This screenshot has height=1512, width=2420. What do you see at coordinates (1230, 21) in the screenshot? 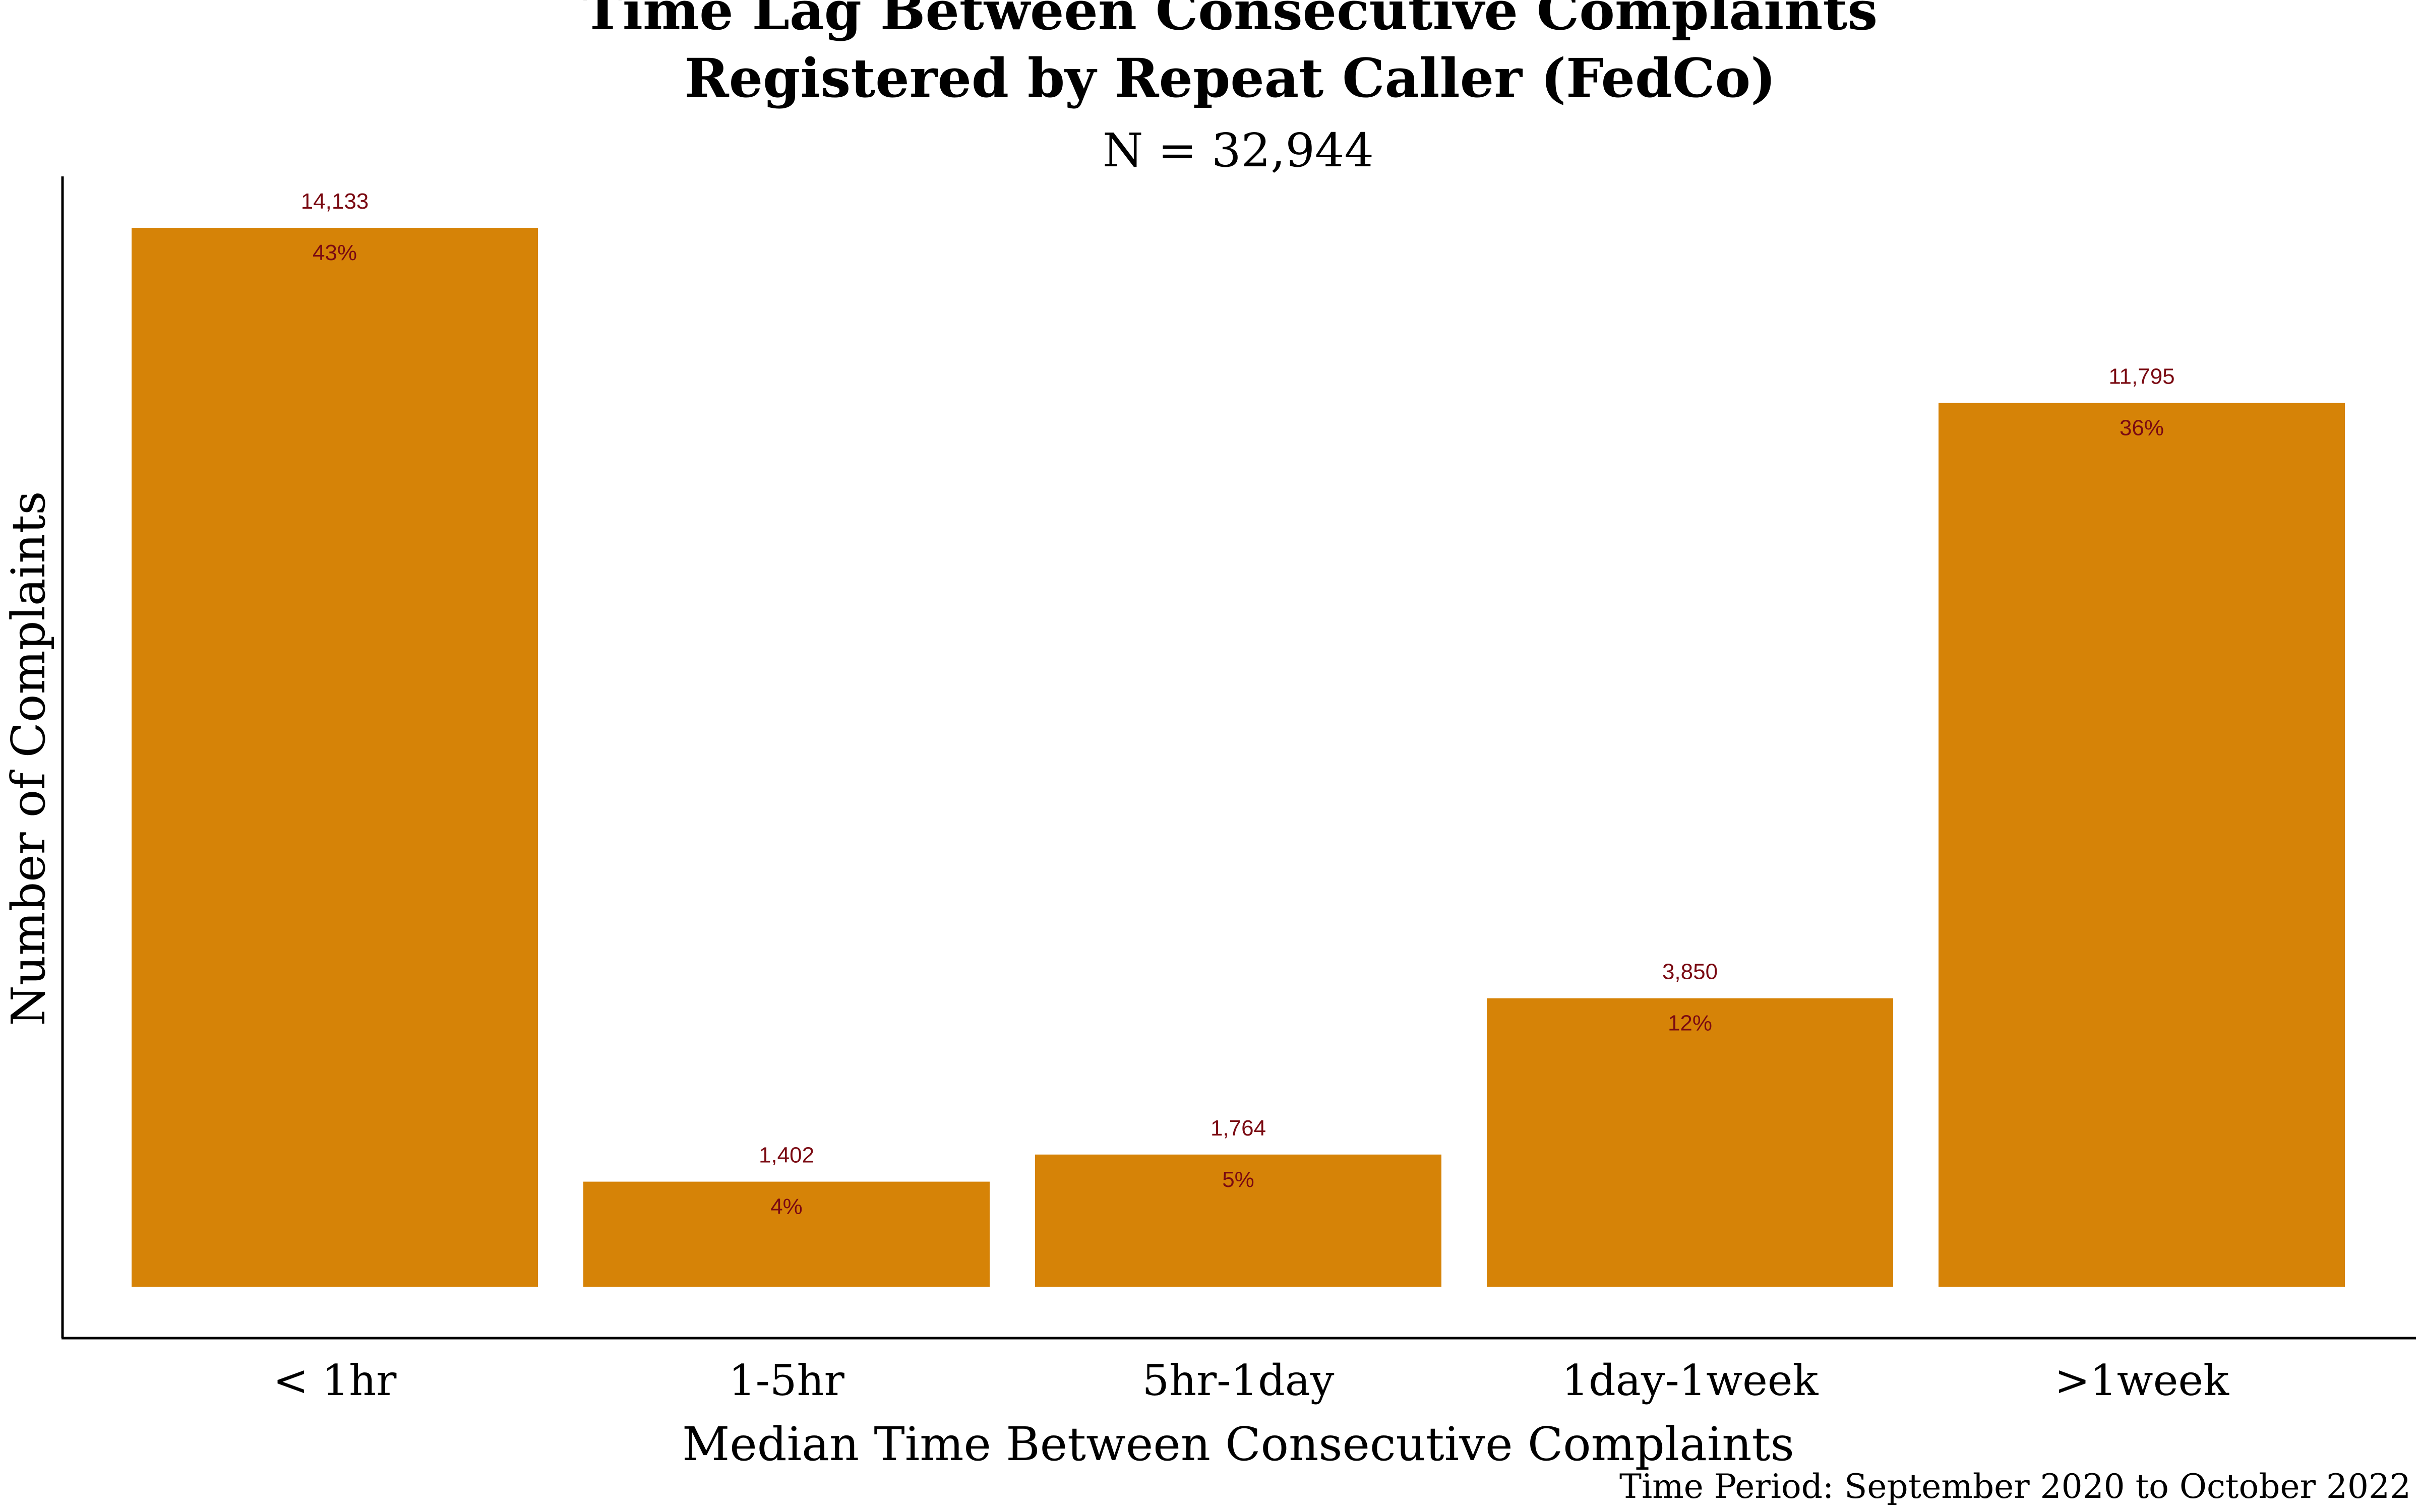
I see `chart-title-line-1: Time Lag Between Consecutive Complaints` at bounding box center [1230, 21].